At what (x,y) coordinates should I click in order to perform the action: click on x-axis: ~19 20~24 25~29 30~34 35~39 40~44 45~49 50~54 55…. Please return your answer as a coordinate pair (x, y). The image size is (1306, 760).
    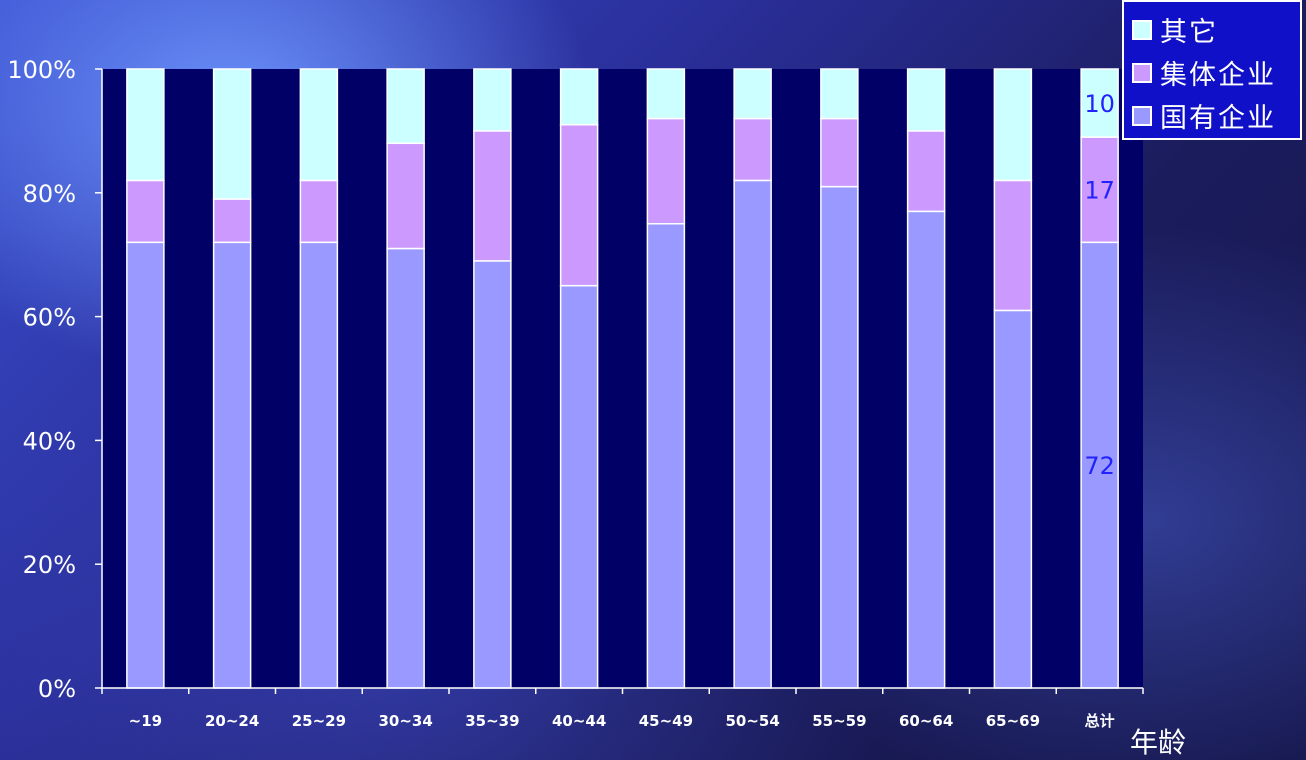
    Looking at the image, I should click on (622, 708).